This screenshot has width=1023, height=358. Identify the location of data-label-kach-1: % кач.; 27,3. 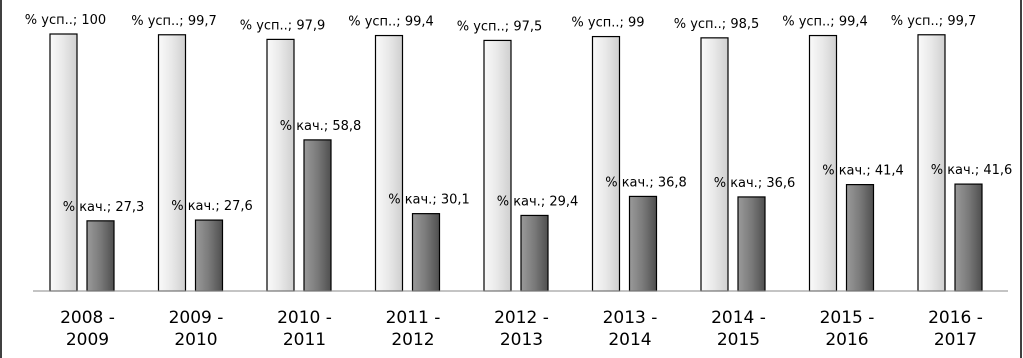
(104, 207).